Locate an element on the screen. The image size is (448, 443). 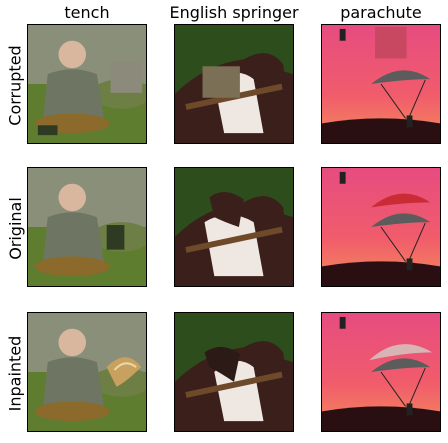
tench-original-image is located at coordinates (87, 227).